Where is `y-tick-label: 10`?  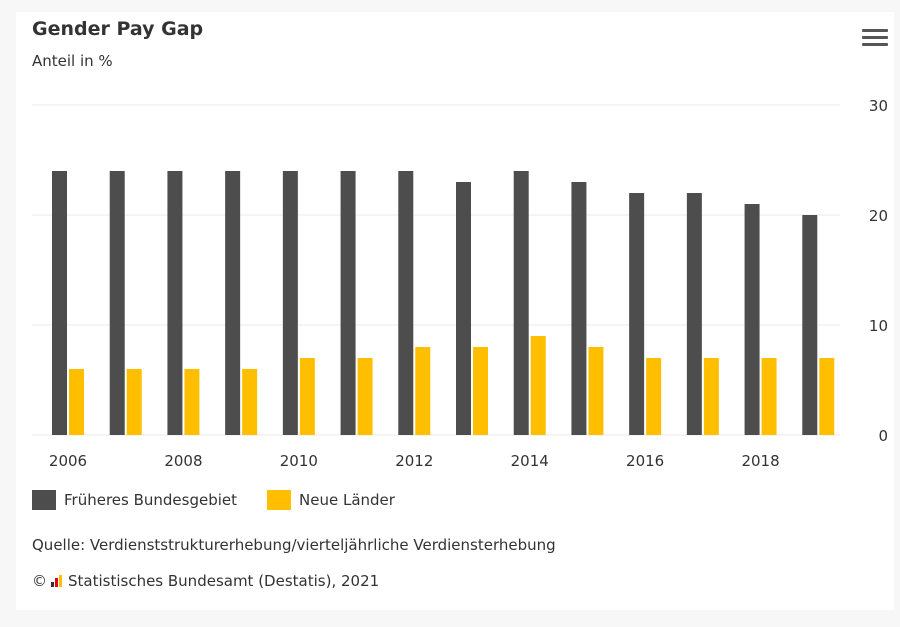
y-tick-label: 10 is located at coordinates (878, 326).